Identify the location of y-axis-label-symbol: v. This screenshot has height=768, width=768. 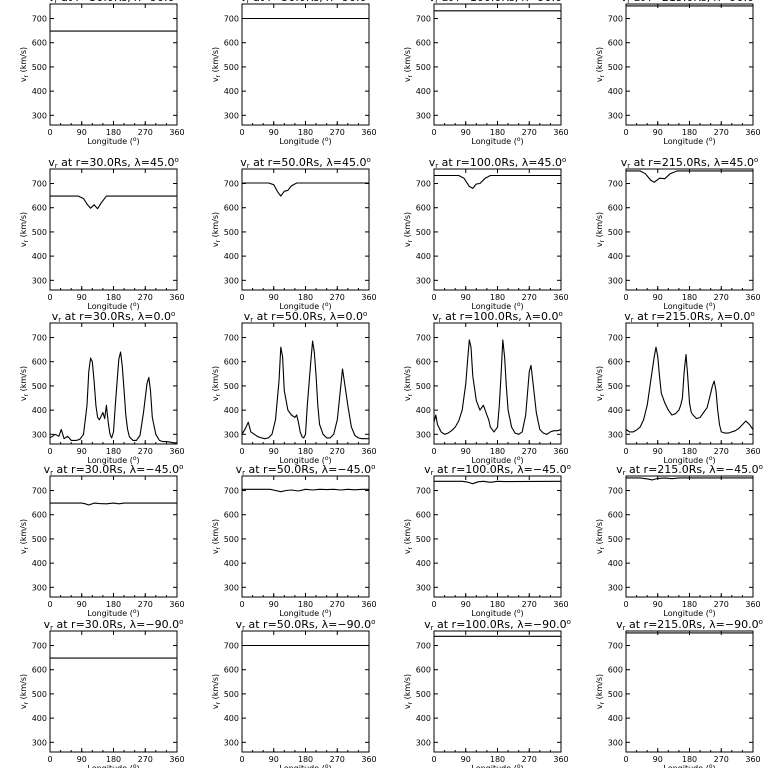
(407, 79).